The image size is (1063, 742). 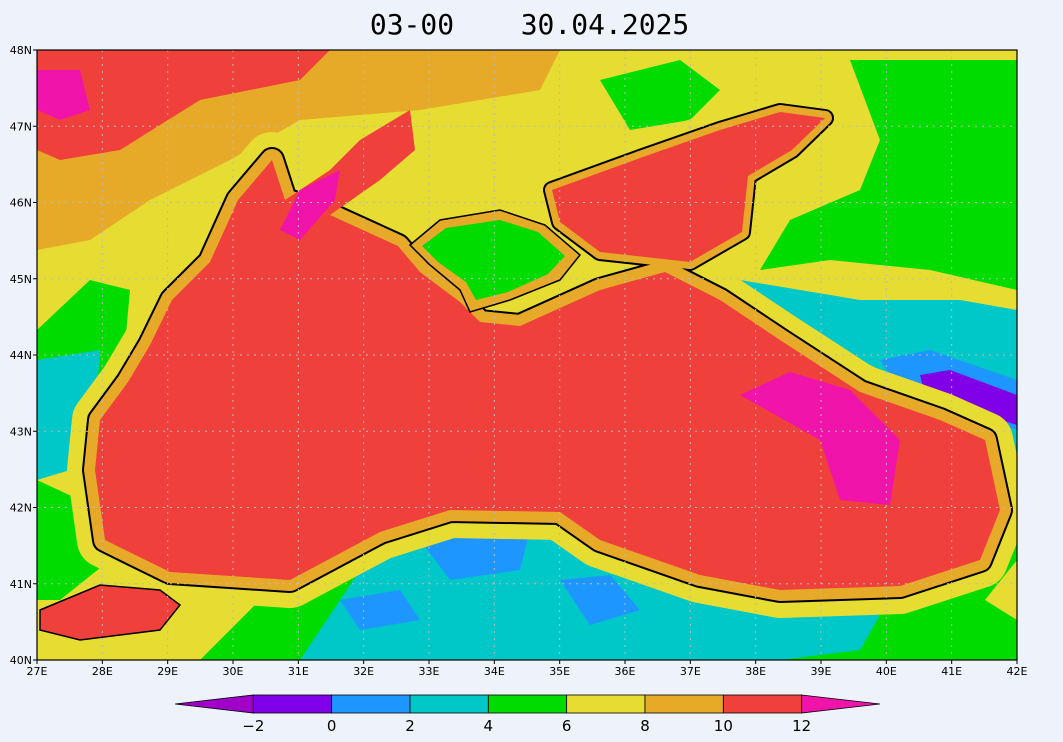 What do you see at coordinates (494, 671) in the screenshot?
I see `lon-label: 34E` at bounding box center [494, 671].